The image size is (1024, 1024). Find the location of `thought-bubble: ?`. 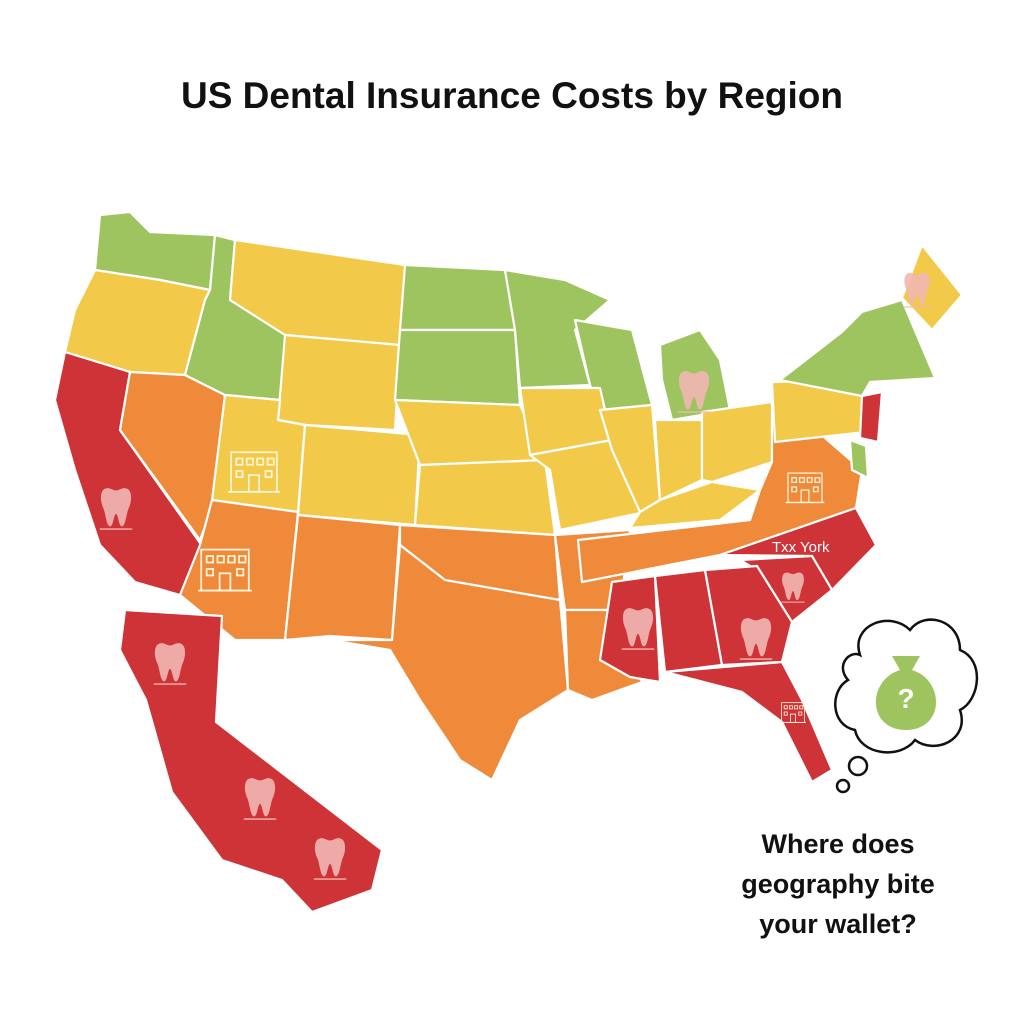

thought-bubble: ? is located at coordinates (906, 706).